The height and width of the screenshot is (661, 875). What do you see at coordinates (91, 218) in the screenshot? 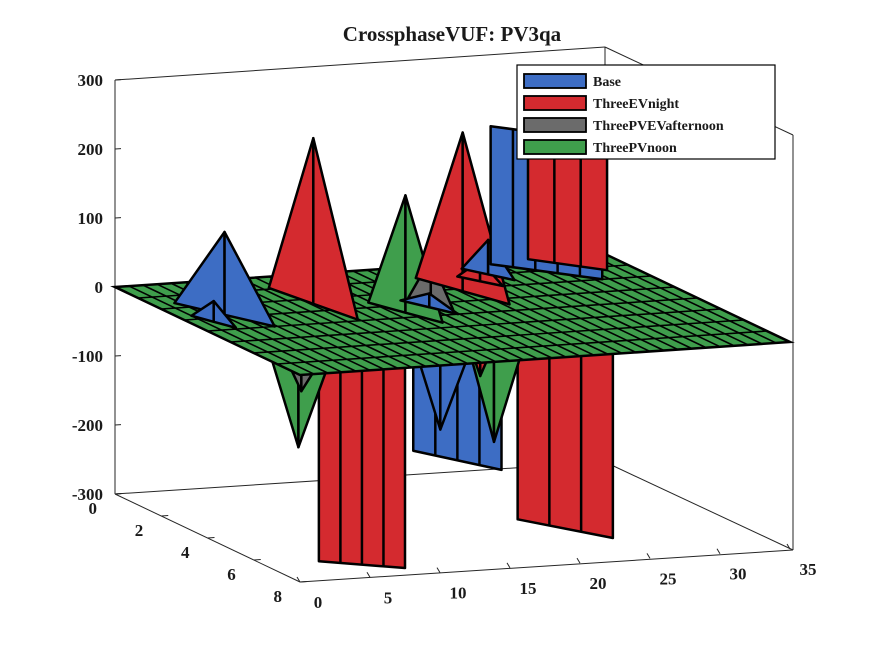
I see `z-tick-label: 100` at bounding box center [91, 218].